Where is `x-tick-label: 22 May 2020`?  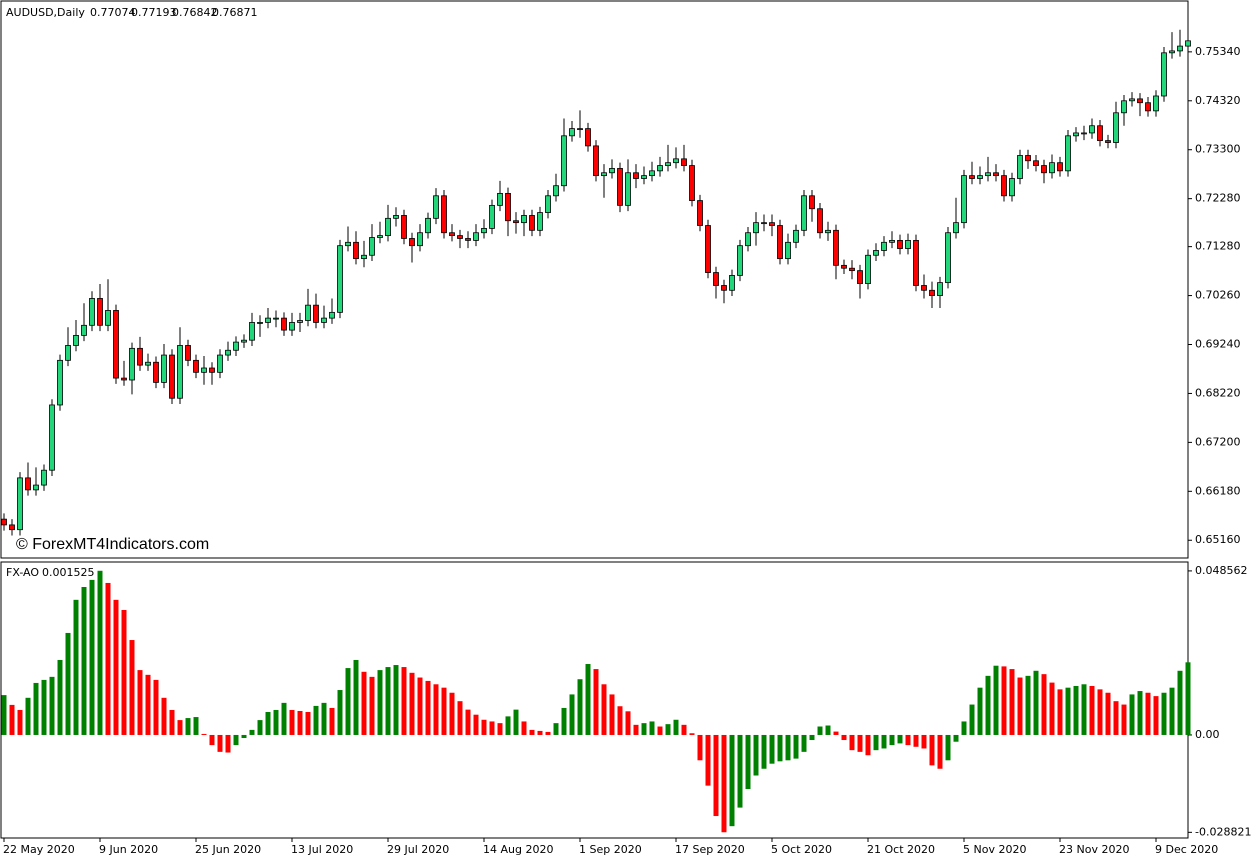 x-tick-label: 22 May 2020 is located at coordinates (39, 849).